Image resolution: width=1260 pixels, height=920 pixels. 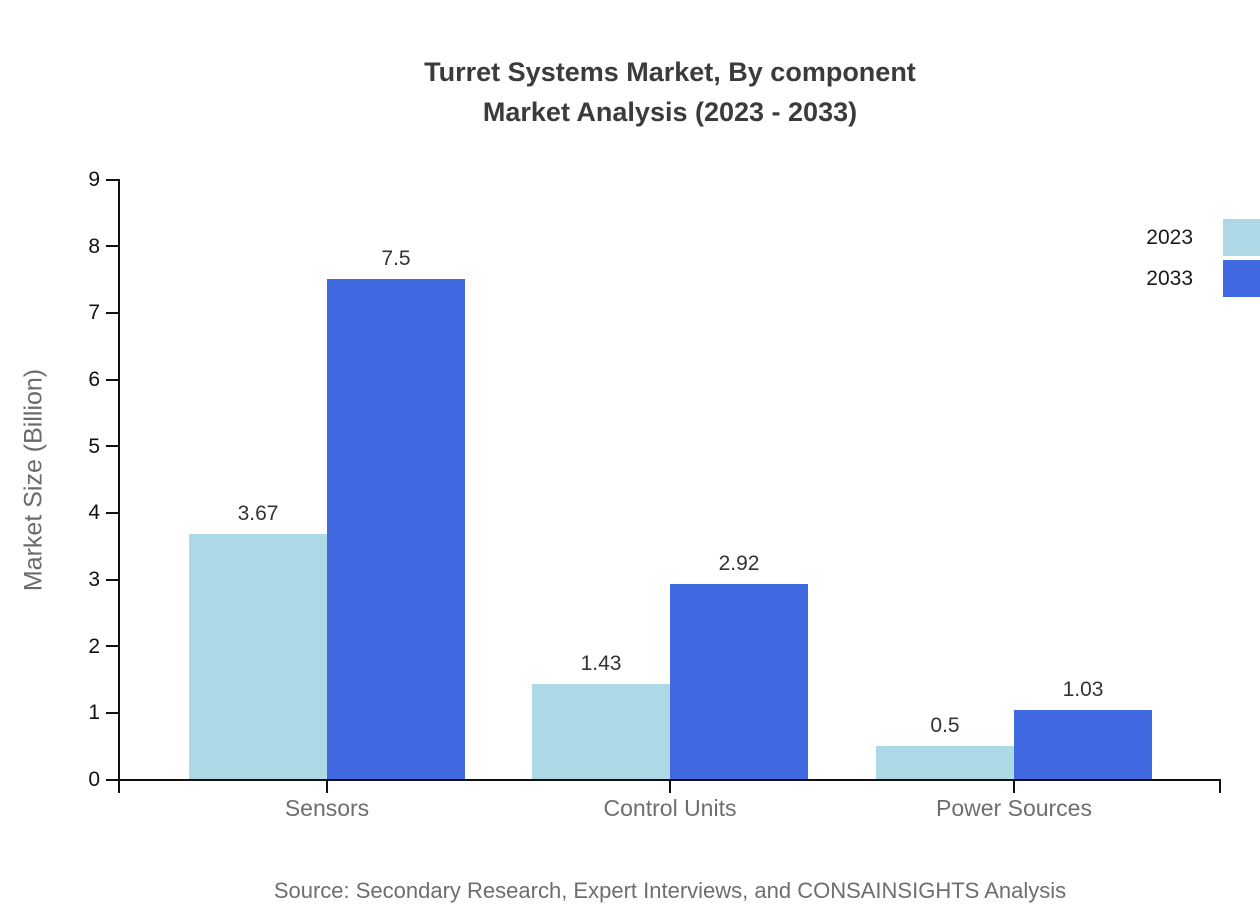 What do you see at coordinates (94, 779) in the screenshot?
I see `y-tick-label: 0` at bounding box center [94, 779].